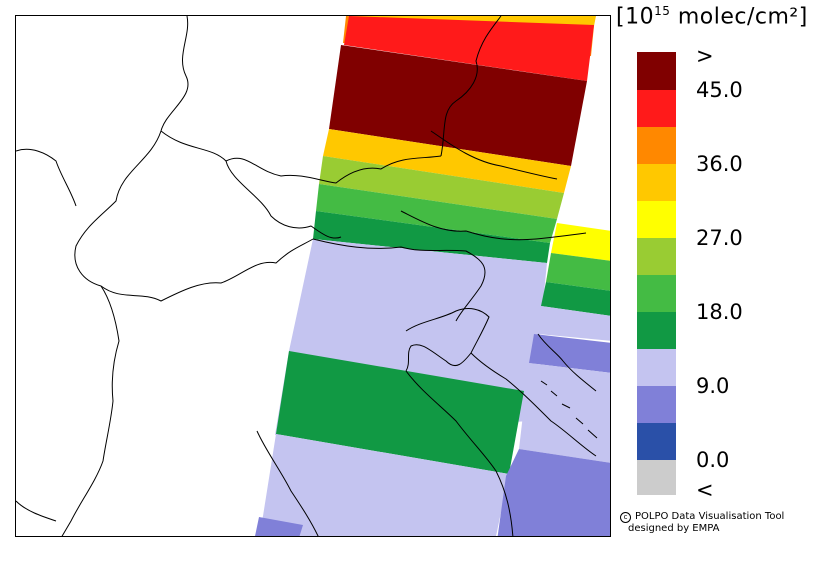 The width and height of the screenshot is (813, 566). Describe the element at coordinates (674, 528) in the screenshot. I see `credits-line-2: designed by EMPA` at that location.